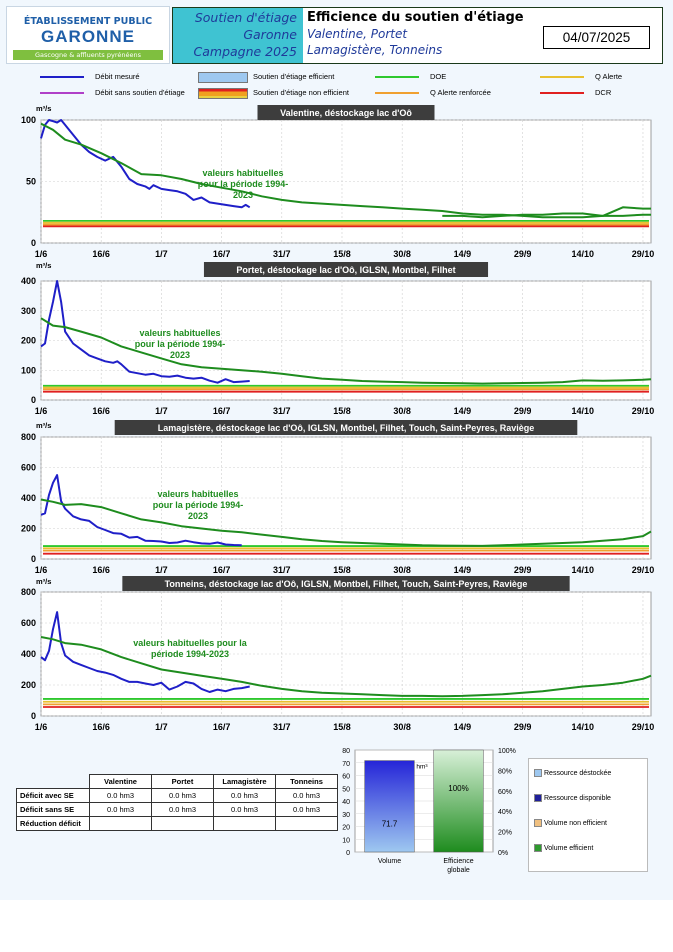  Describe the element at coordinates (578, 773) in the screenshot. I see `bar-legend-label: Ressource déstockée` at that location.